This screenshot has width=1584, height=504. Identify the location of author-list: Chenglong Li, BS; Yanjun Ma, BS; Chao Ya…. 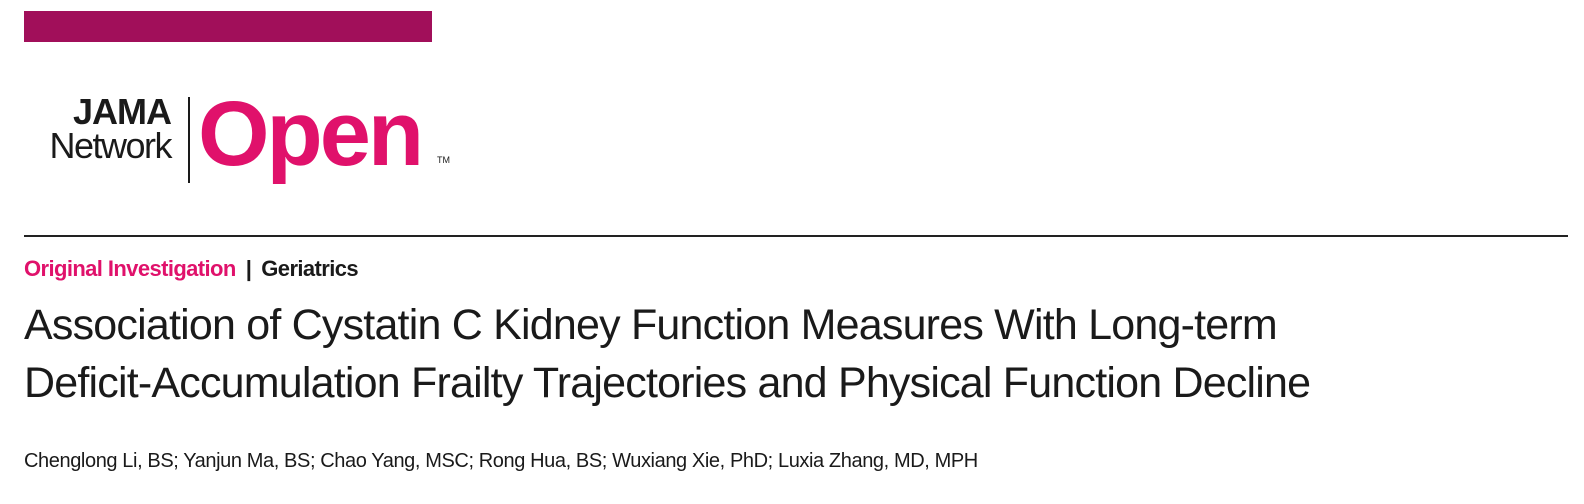
(501, 461).